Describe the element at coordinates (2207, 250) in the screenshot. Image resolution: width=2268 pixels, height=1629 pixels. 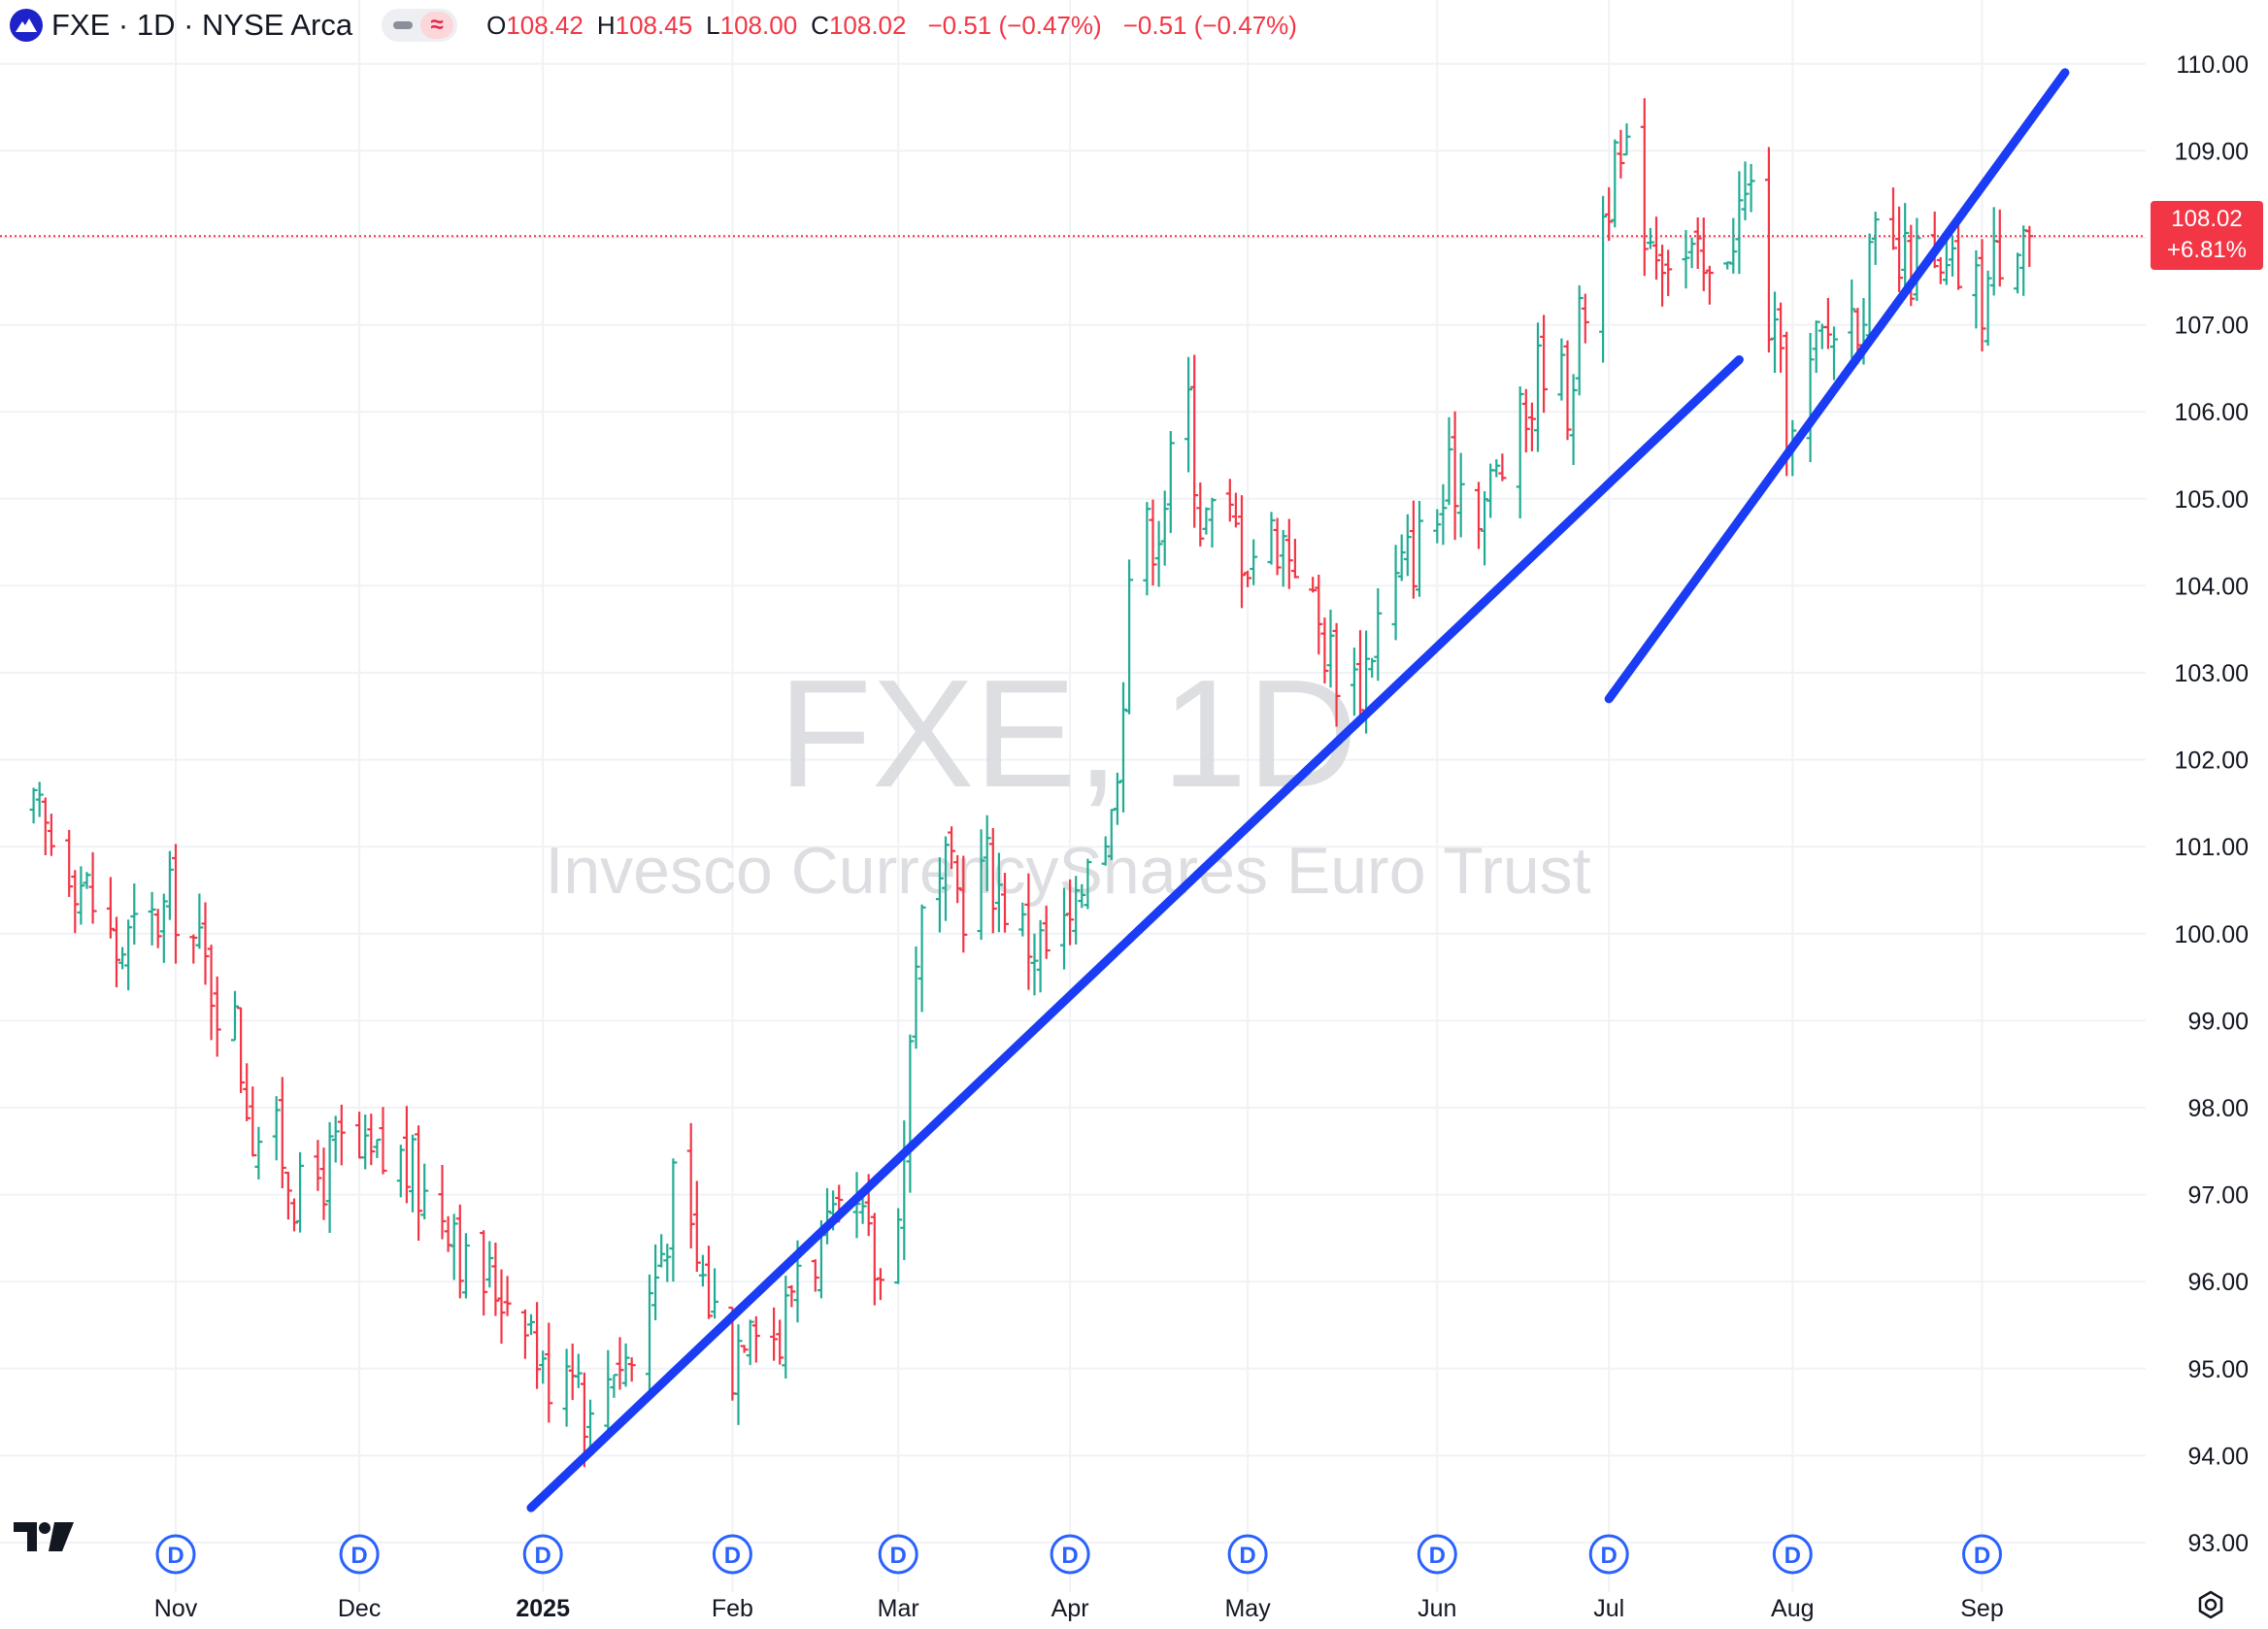
I see `last-change-pct: +6.81%` at that location.